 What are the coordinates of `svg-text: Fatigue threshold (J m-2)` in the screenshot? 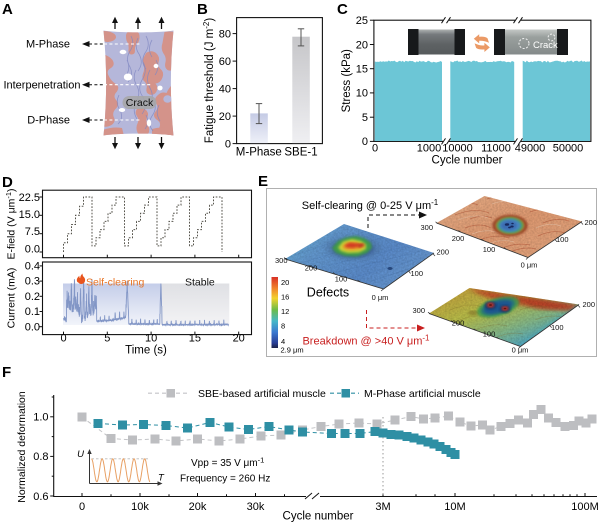 It's located at (209, 81).